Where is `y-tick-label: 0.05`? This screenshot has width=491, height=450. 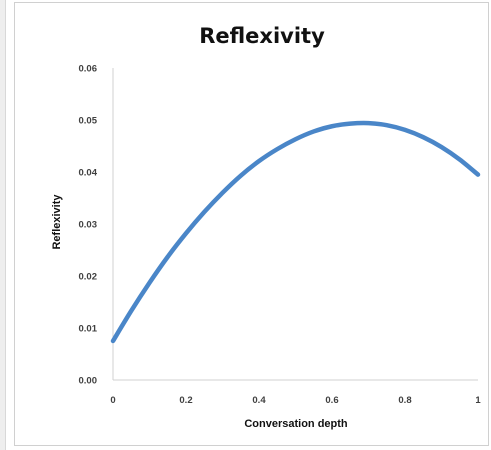 y-tick-label: 0.05 is located at coordinates (88, 121).